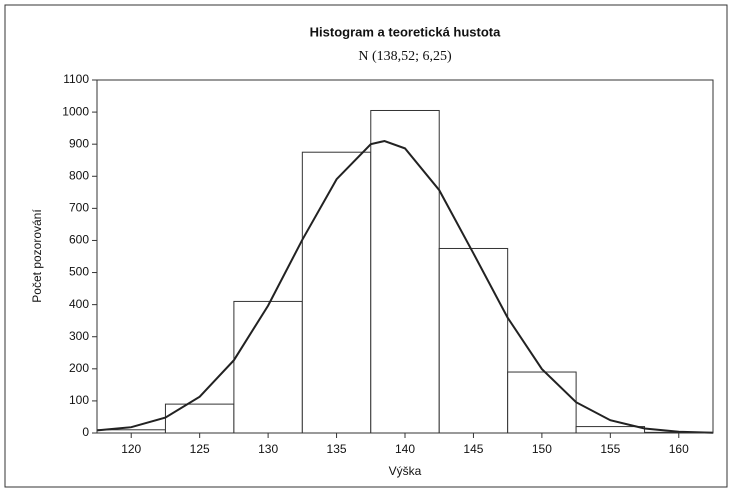 The width and height of the screenshot is (733, 492). I want to click on x-tick-label: 145, so click(473, 449).